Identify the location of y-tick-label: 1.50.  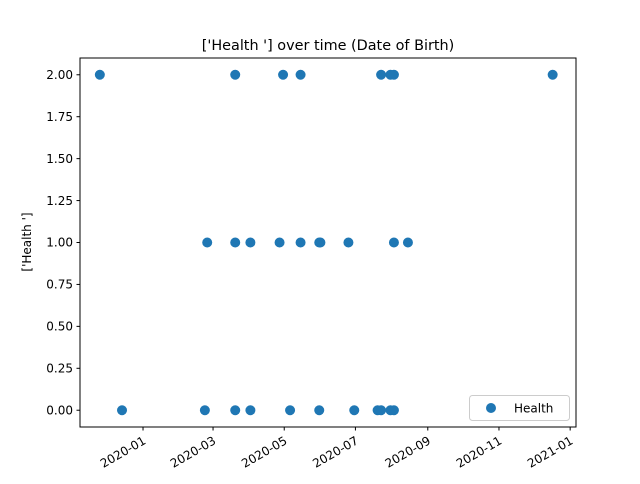
(59, 159).